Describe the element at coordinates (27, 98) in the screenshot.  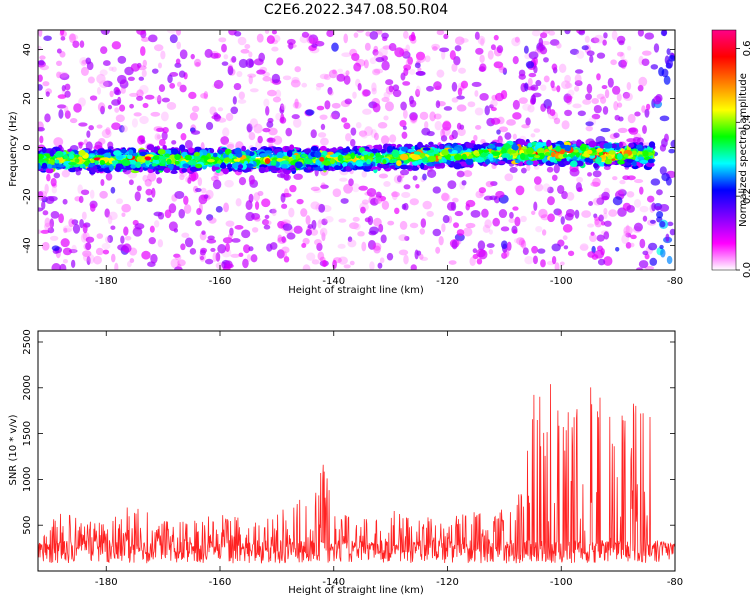
I see `spectrogram-y-tick-label: 20` at that location.